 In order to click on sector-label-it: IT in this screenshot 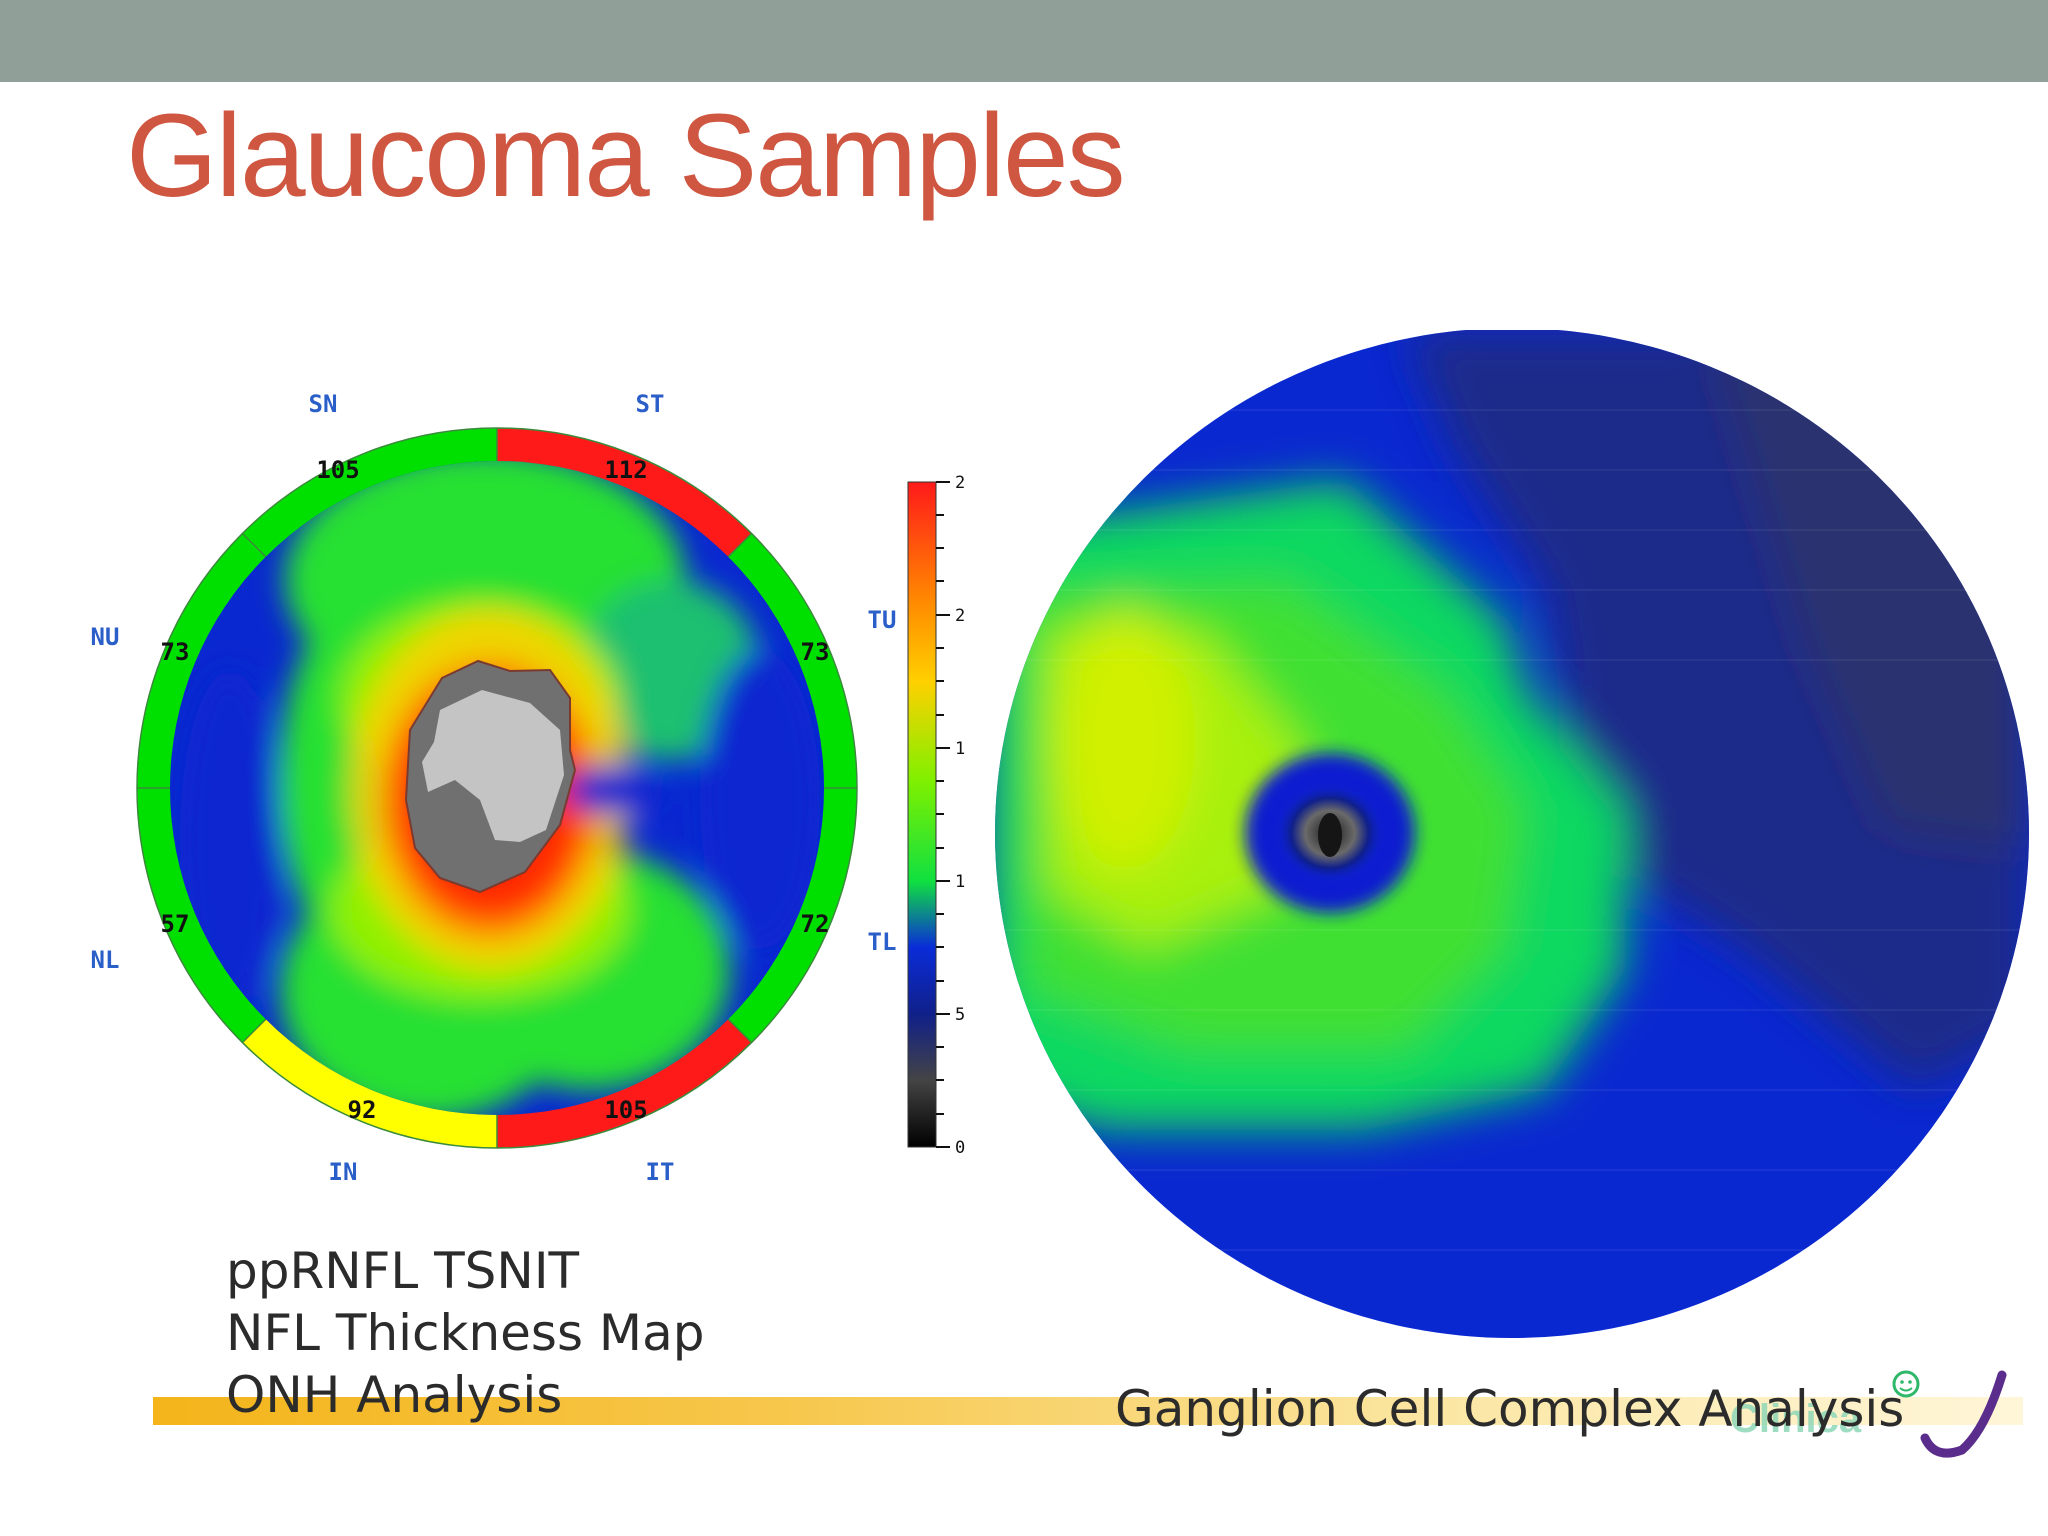, I will do `click(660, 1172)`.